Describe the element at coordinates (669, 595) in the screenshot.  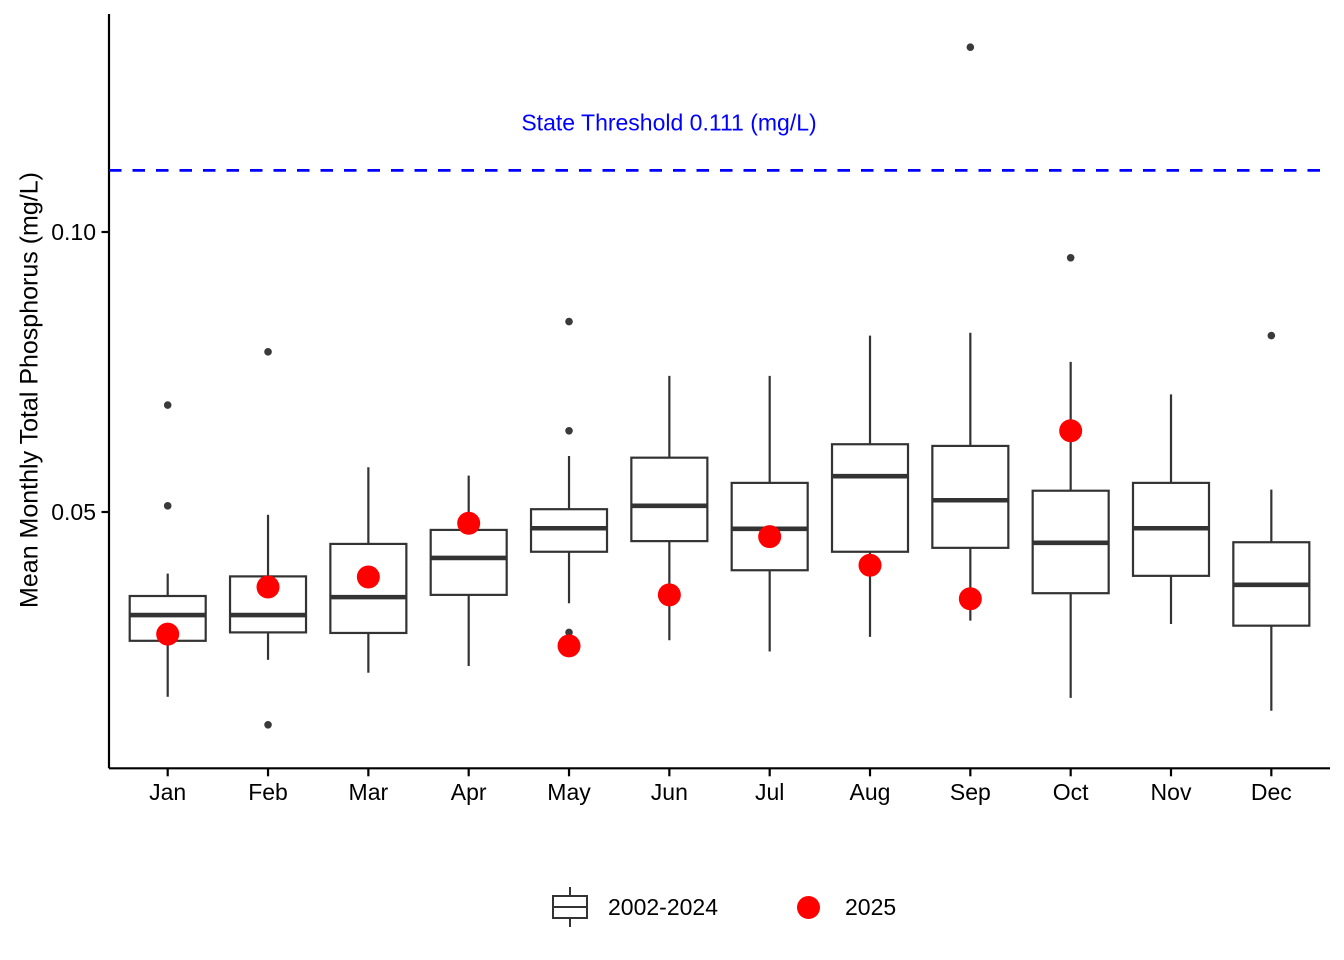
I see `point-2025-jun` at that location.